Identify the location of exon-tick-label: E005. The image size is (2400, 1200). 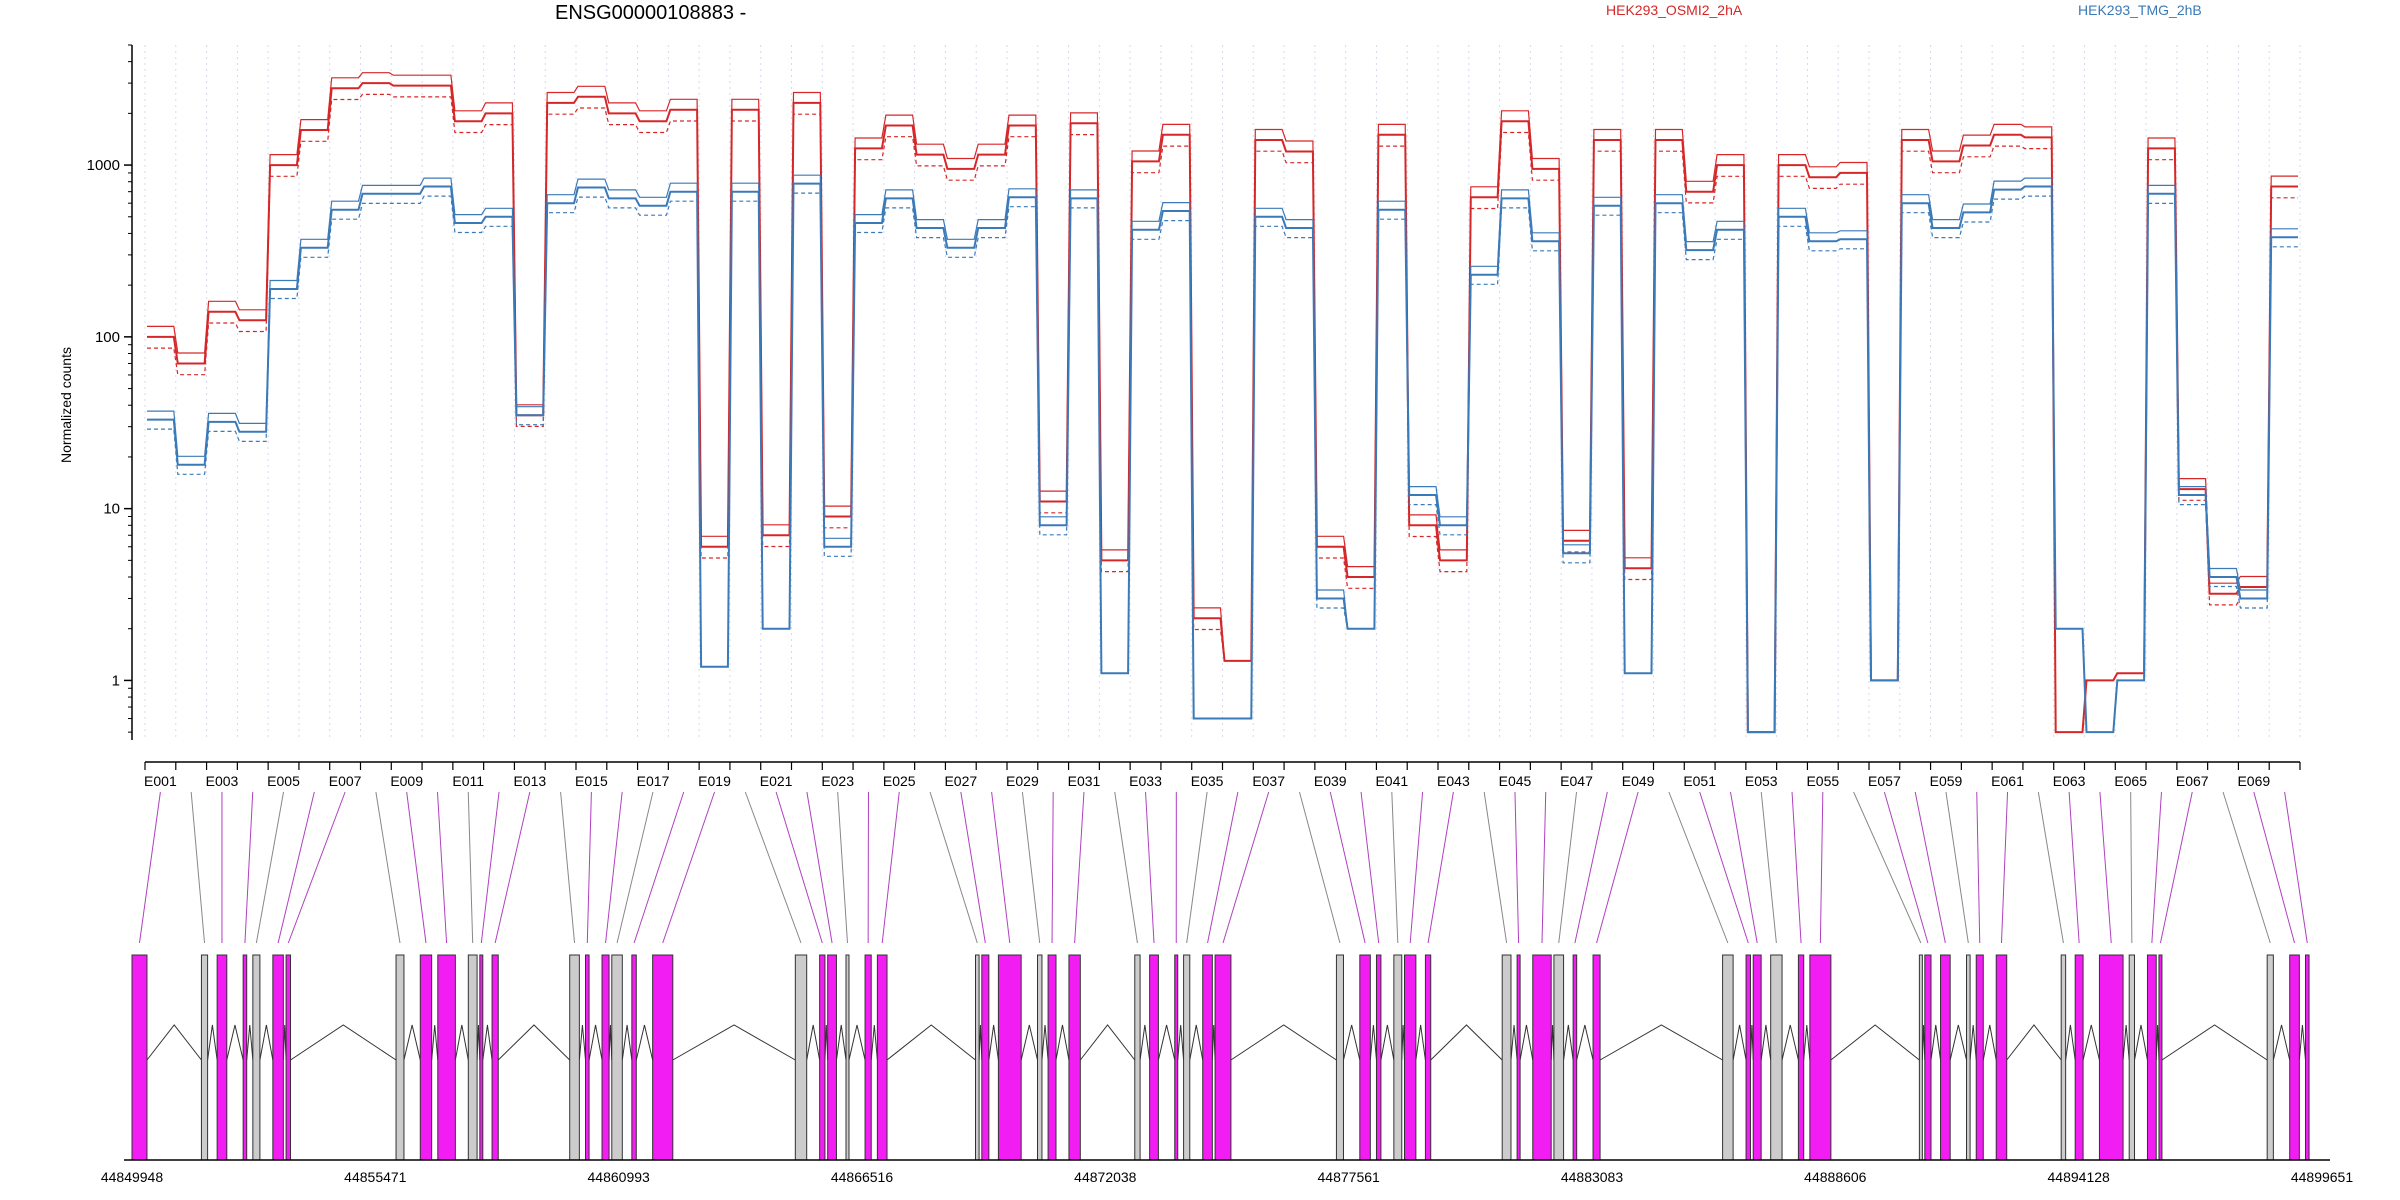
(283, 781).